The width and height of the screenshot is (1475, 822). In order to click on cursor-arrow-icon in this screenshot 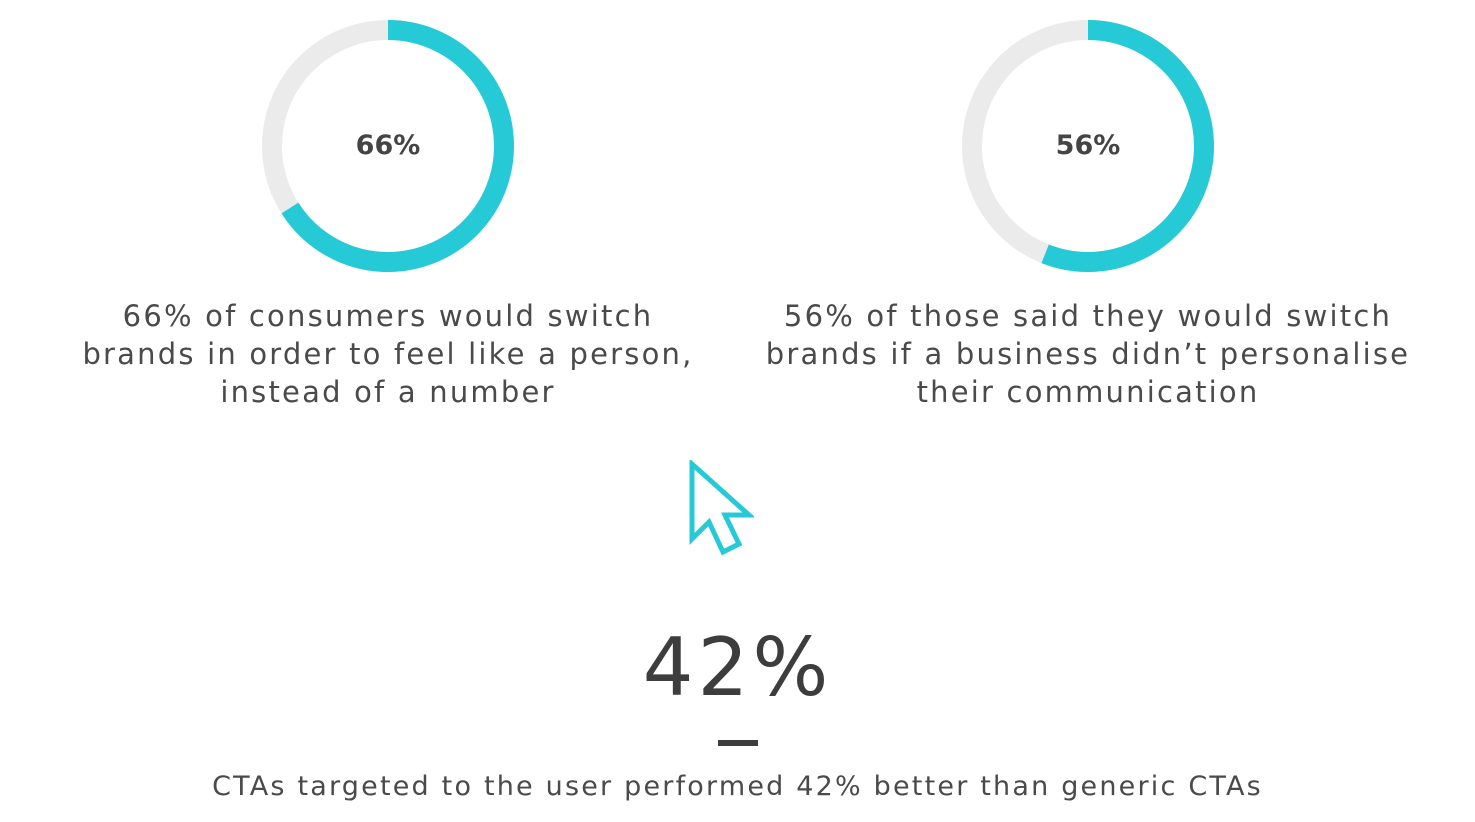, I will do `click(721, 508)`.